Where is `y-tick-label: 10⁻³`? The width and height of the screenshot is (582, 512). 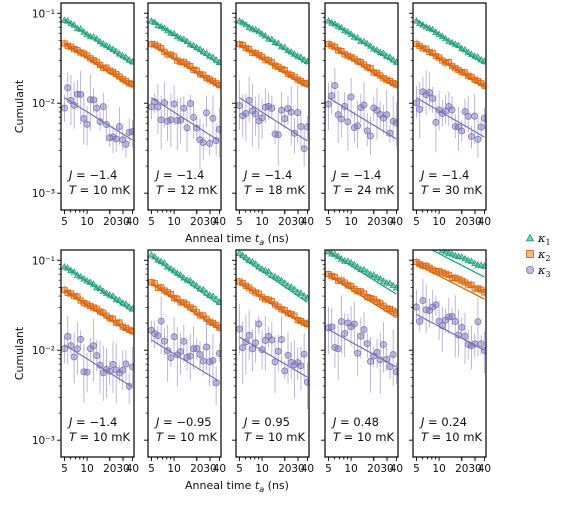 y-tick-label: 10⁻³ is located at coordinates (43, 441).